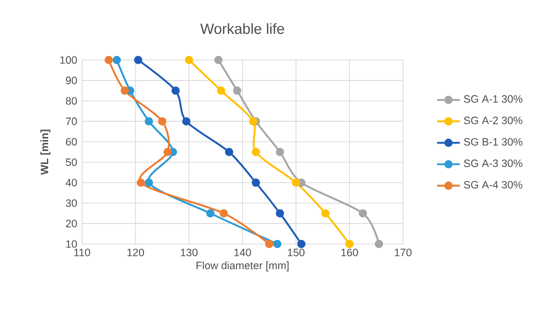 This screenshot has height=317, width=550. I want to click on x-tick-label: 160, so click(349, 252).